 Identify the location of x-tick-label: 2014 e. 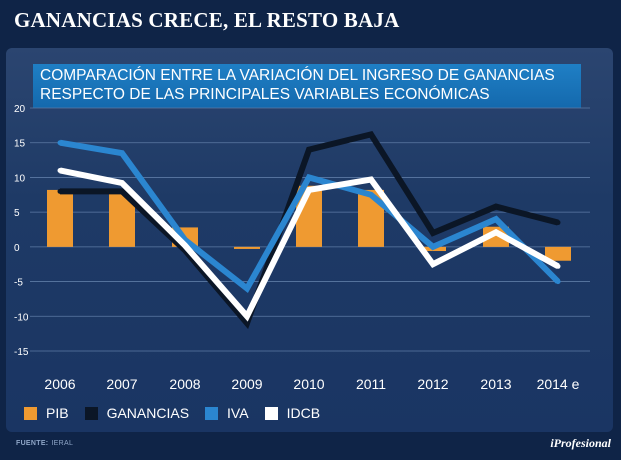
(558, 384).